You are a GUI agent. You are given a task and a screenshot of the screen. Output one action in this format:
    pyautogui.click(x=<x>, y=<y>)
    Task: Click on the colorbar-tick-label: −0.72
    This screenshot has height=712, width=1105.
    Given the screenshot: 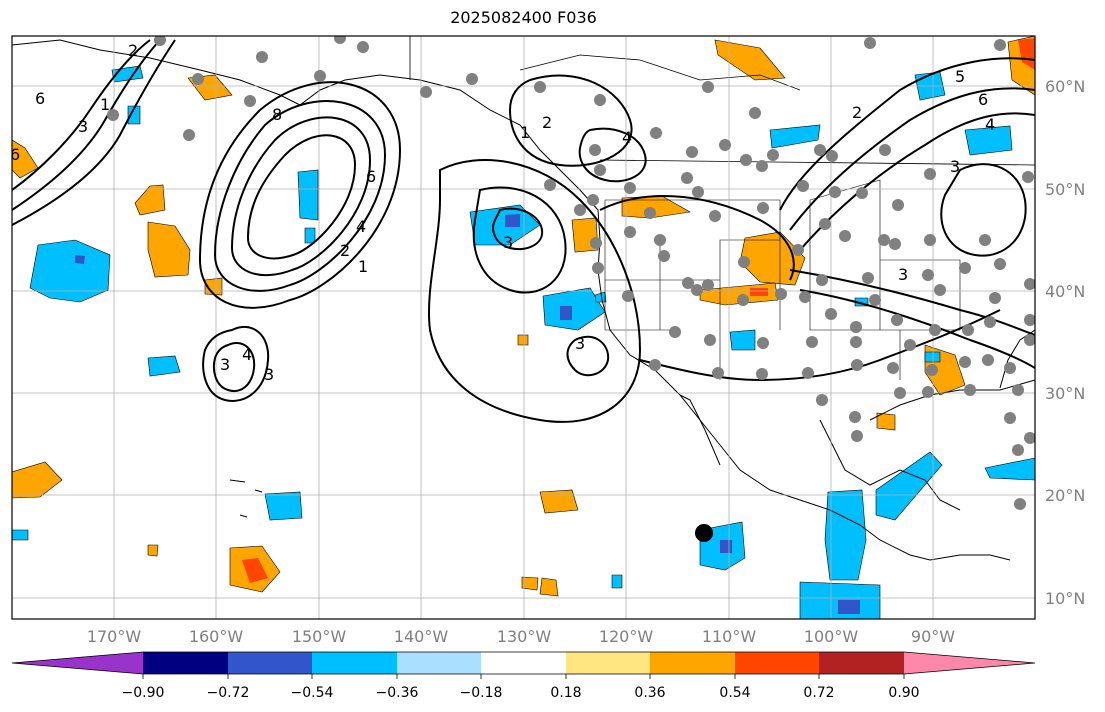 What is the action you would take?
    pyautogui.click(x=228, y=693)
    